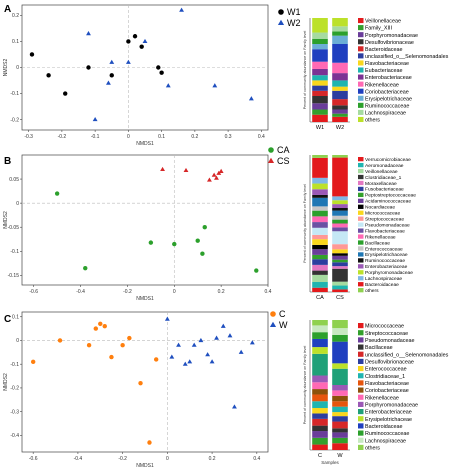 This screenshot has height=474, width=474. Describe the element at coordinates (386, 370) in the screenshot. I see `panel-c-legend-entry: Enterococcaceae` at that location.